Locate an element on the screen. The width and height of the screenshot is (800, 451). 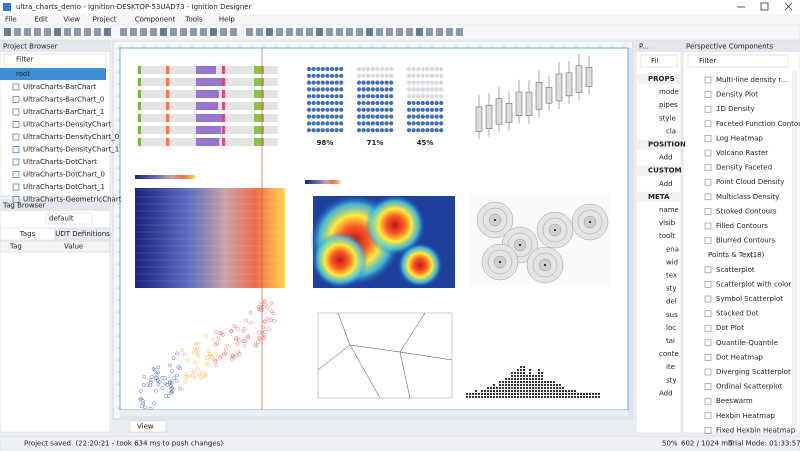
tree-item: UltraCharts-DotChart_1 is located at coordinates (64, 187).